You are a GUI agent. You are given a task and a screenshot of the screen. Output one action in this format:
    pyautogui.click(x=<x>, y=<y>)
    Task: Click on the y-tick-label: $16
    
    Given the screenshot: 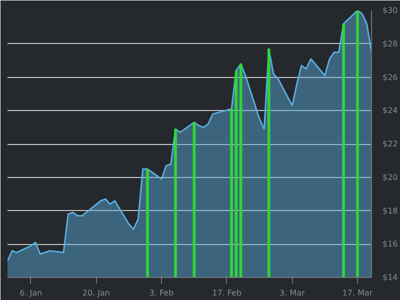 What is the action you would take?
    pyautogui.click(x=390, y=244)
    